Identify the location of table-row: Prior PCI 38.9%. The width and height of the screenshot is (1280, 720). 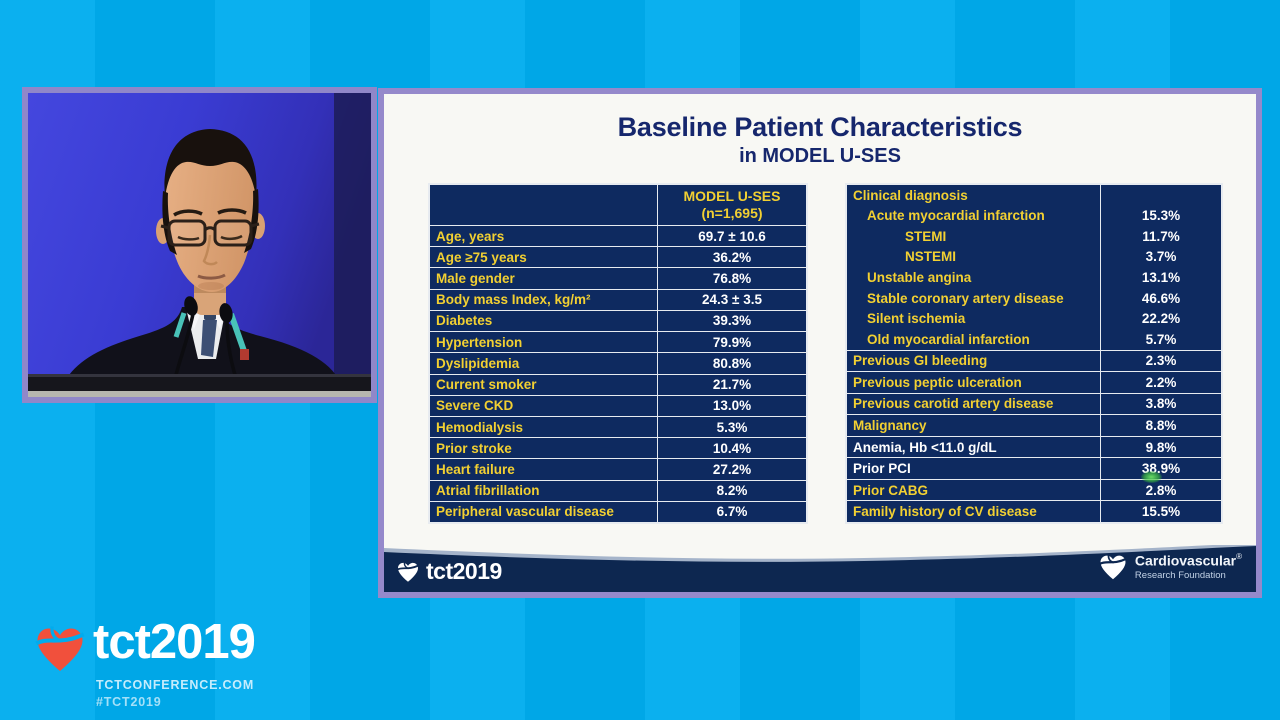
(1034, 468).